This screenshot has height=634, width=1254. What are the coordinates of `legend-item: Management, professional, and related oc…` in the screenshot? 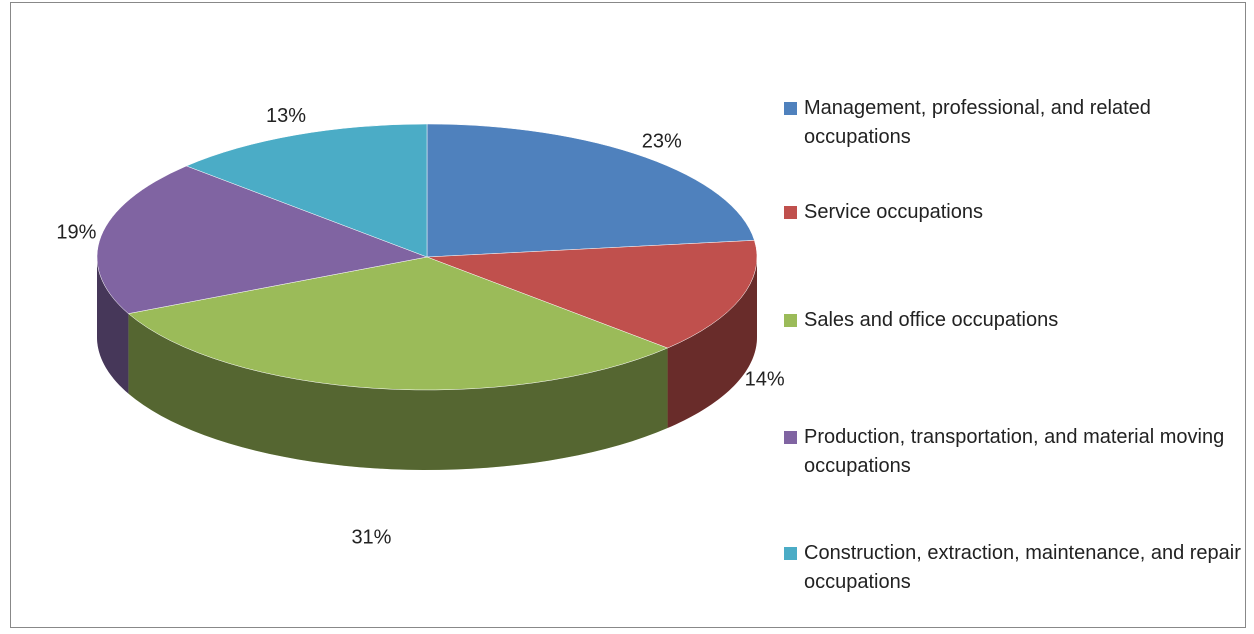 It's located at (1019, 123).